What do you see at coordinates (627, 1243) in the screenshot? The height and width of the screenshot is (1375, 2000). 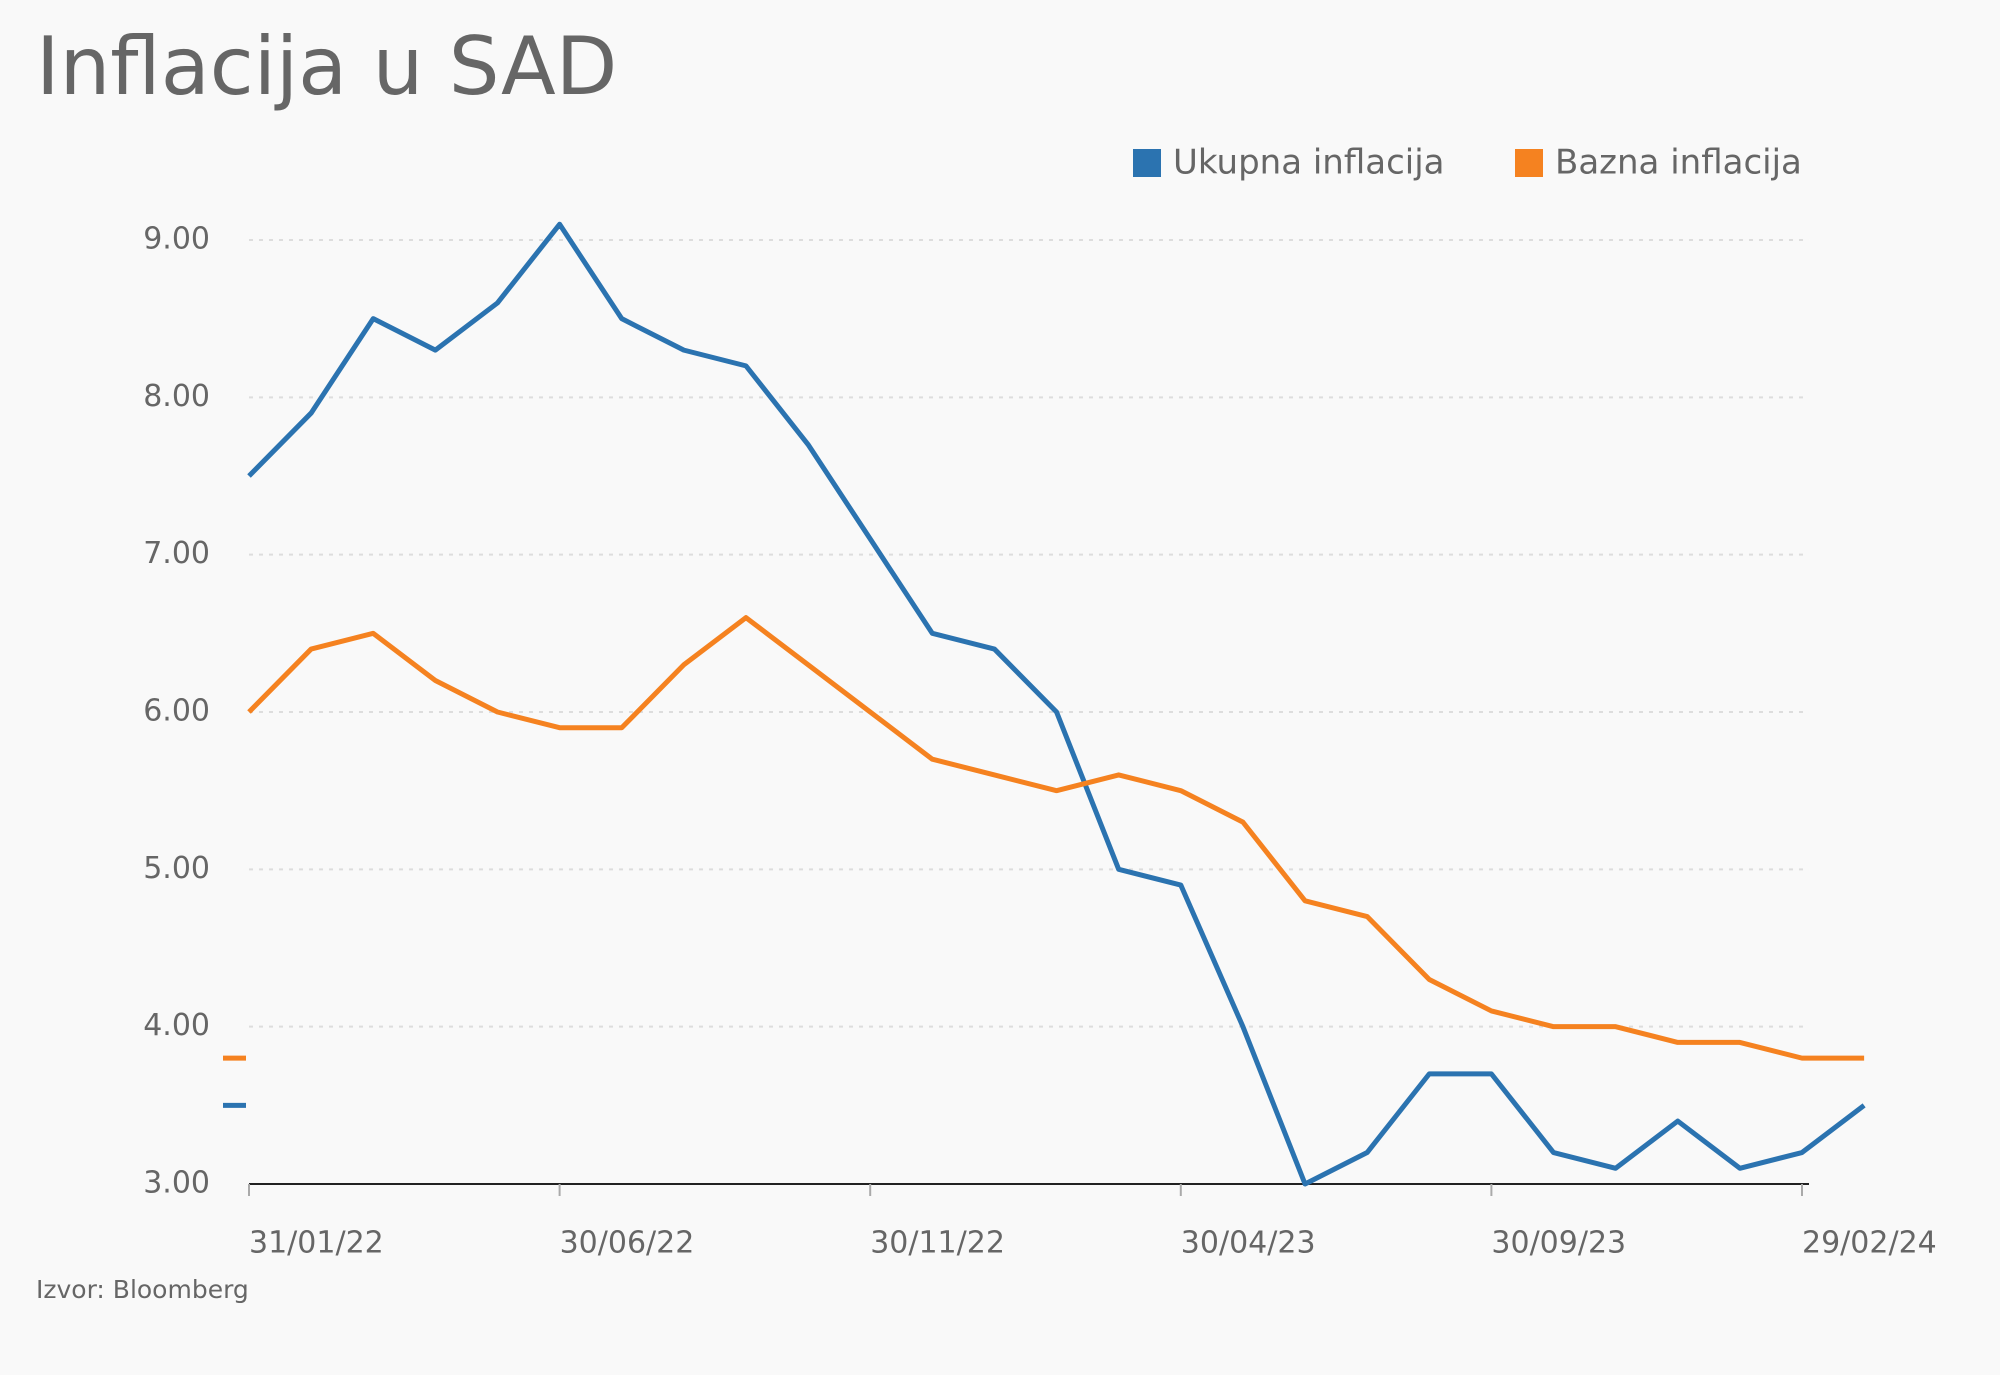 I see `x-tick-label: 30/06/22` at bounding box center [627, 1243].